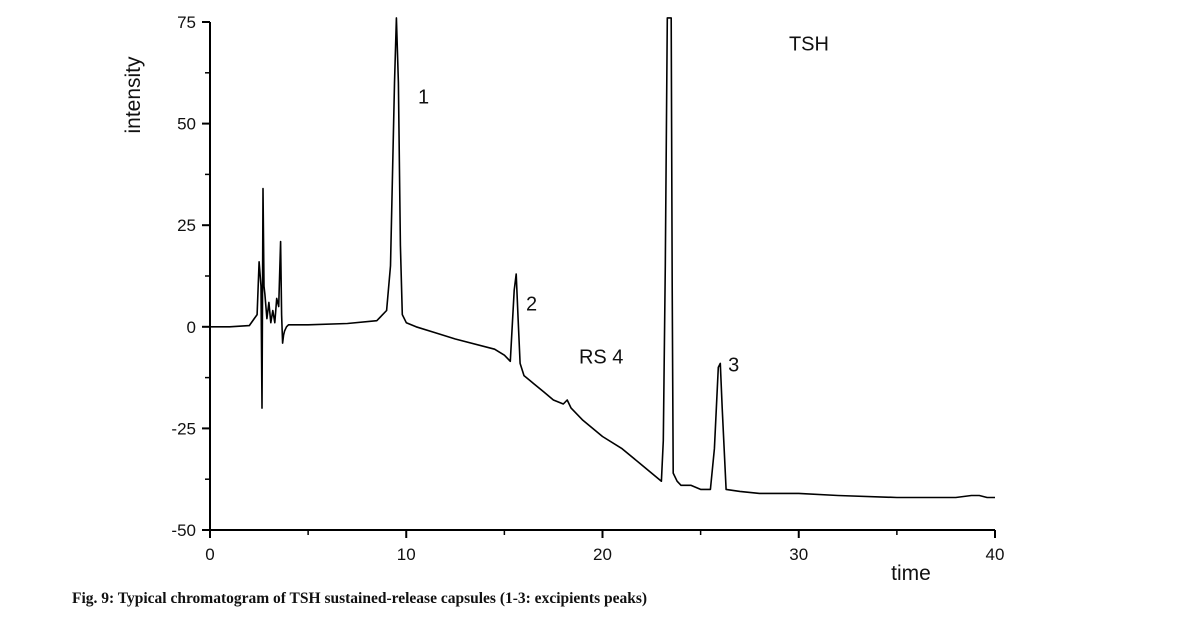 Image resolution: width=1179 pixels, height=622 pixels. Describe the element at coordinates (209, 554) in the screenshot. I see `x-tick-label: 0` at that location.